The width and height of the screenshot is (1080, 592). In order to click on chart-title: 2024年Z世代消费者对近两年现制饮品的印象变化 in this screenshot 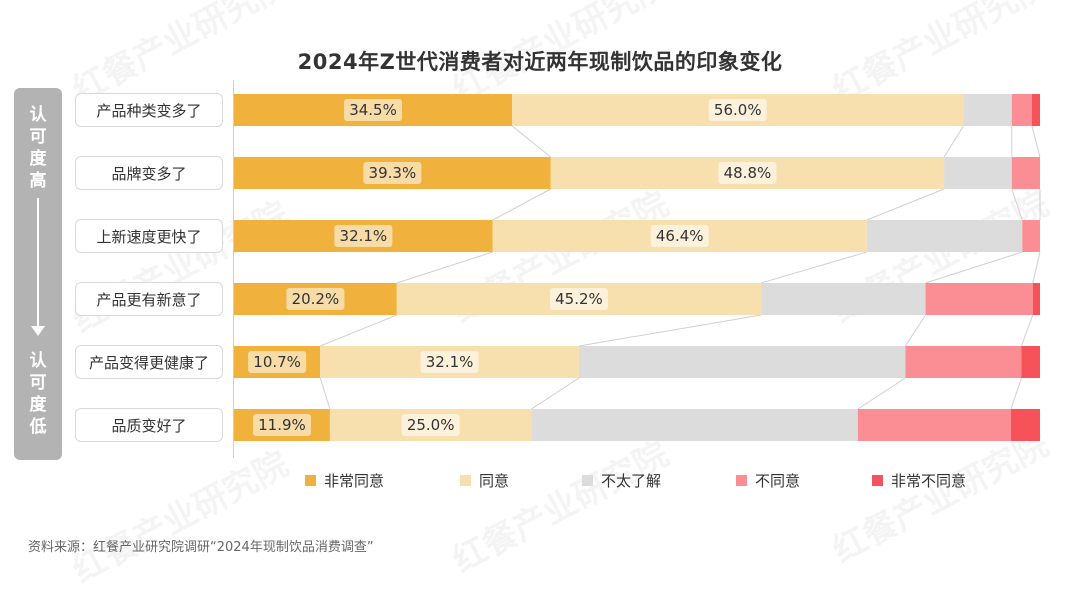, I will do `click(540, 62)`.